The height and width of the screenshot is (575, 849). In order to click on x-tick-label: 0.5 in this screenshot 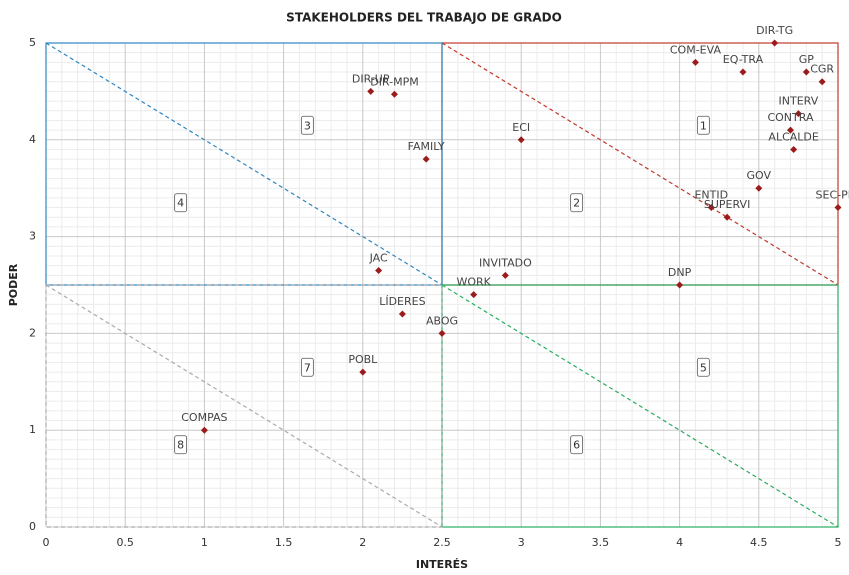, I will do `click(125, 542)`.